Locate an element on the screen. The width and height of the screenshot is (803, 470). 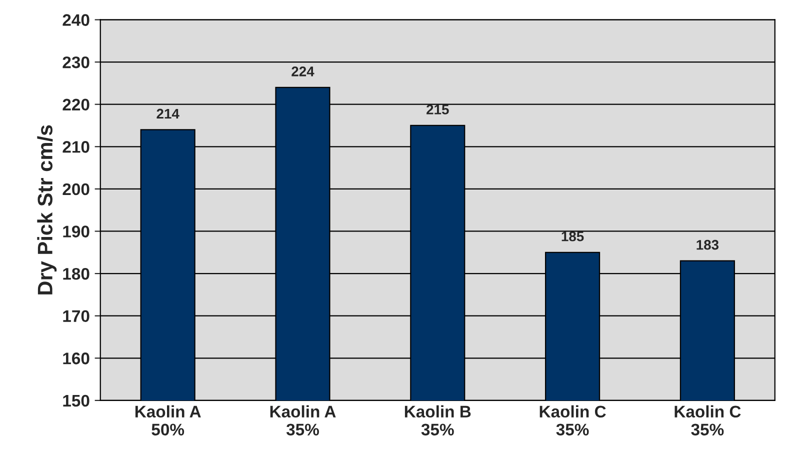
y-tick-label: 150 is located at coordinates (76, 400).